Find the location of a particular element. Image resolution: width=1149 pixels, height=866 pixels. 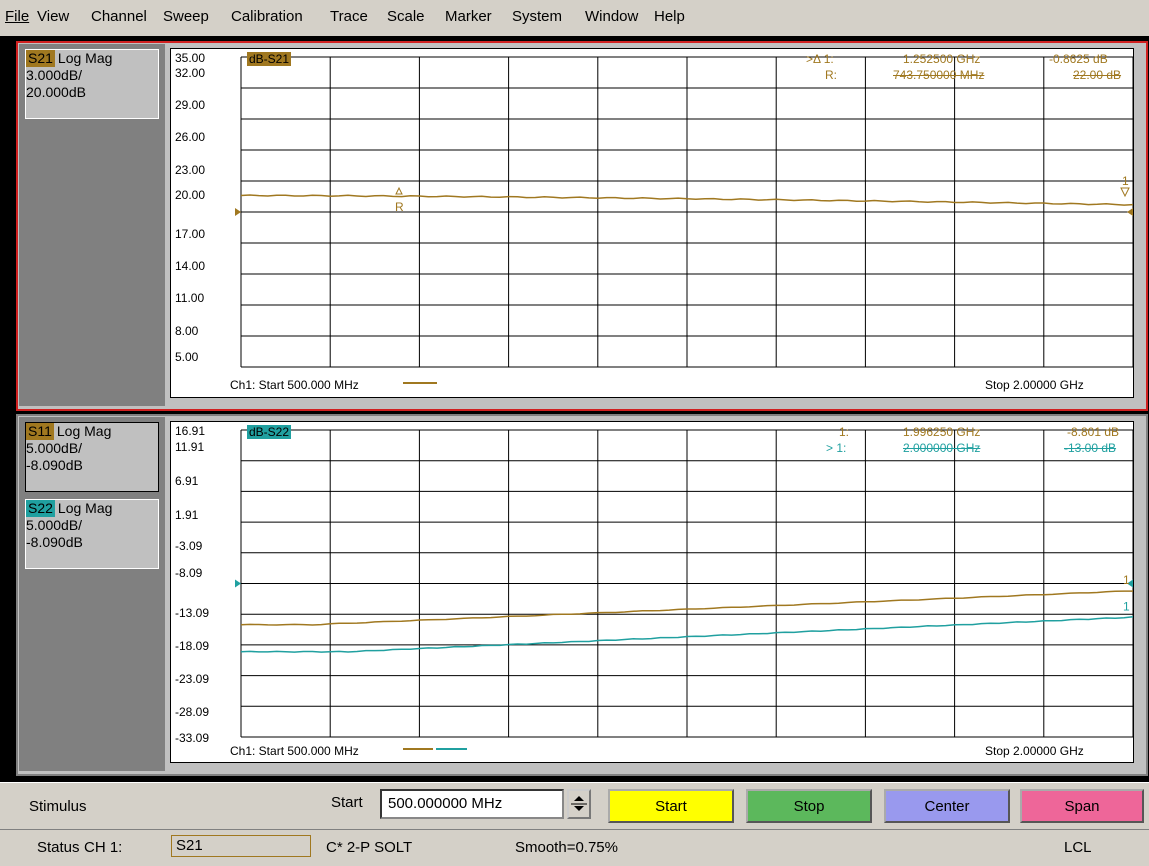

trace-box-s22: S22 Log Mag 5.000dB/ -8.090dB is located at coordinates (92, 534).